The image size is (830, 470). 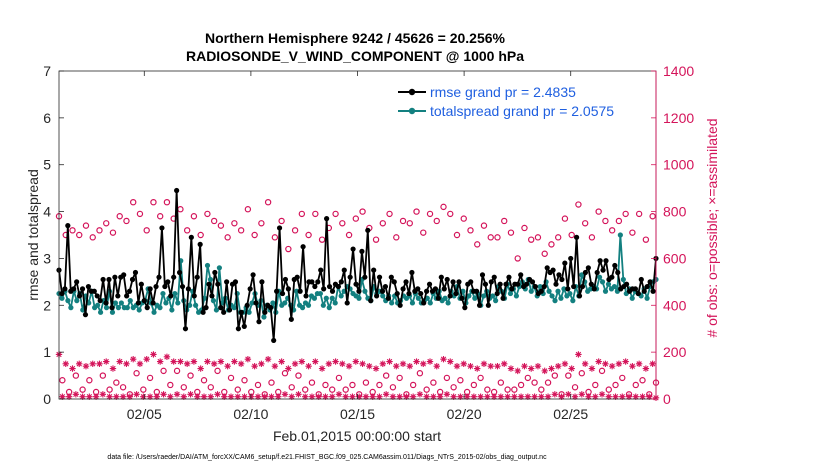 What do you see at coordinates (503, 92) in the screenshot?
I see `legend-rmse-label: rmse grand pr = 2.4835` at bounding box center [503, 92].